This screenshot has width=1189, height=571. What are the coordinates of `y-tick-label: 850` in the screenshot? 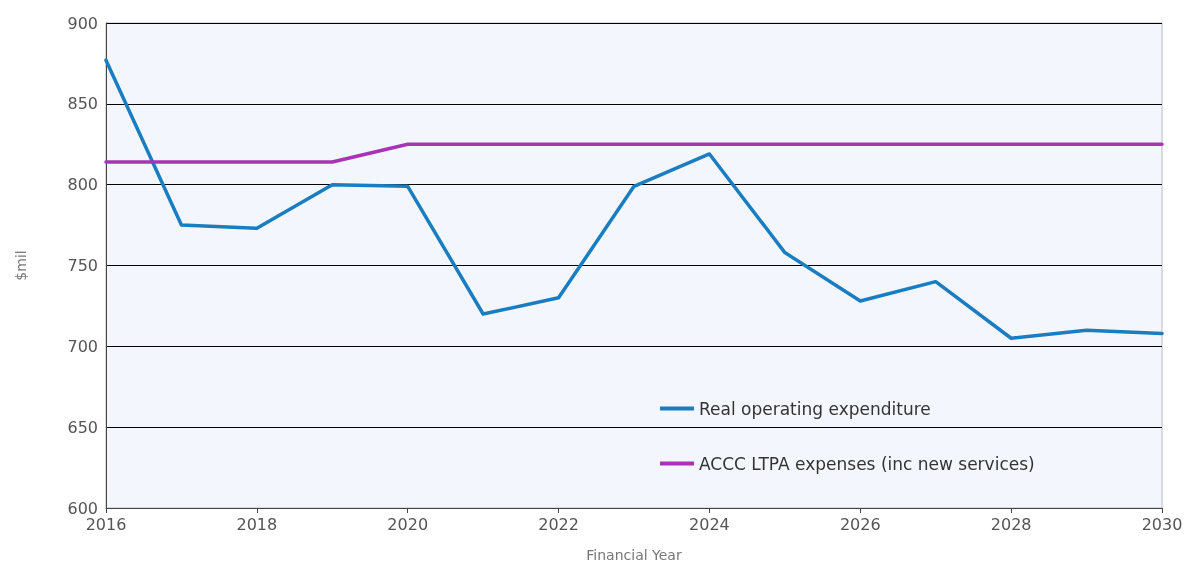 It's located at (82, 104).